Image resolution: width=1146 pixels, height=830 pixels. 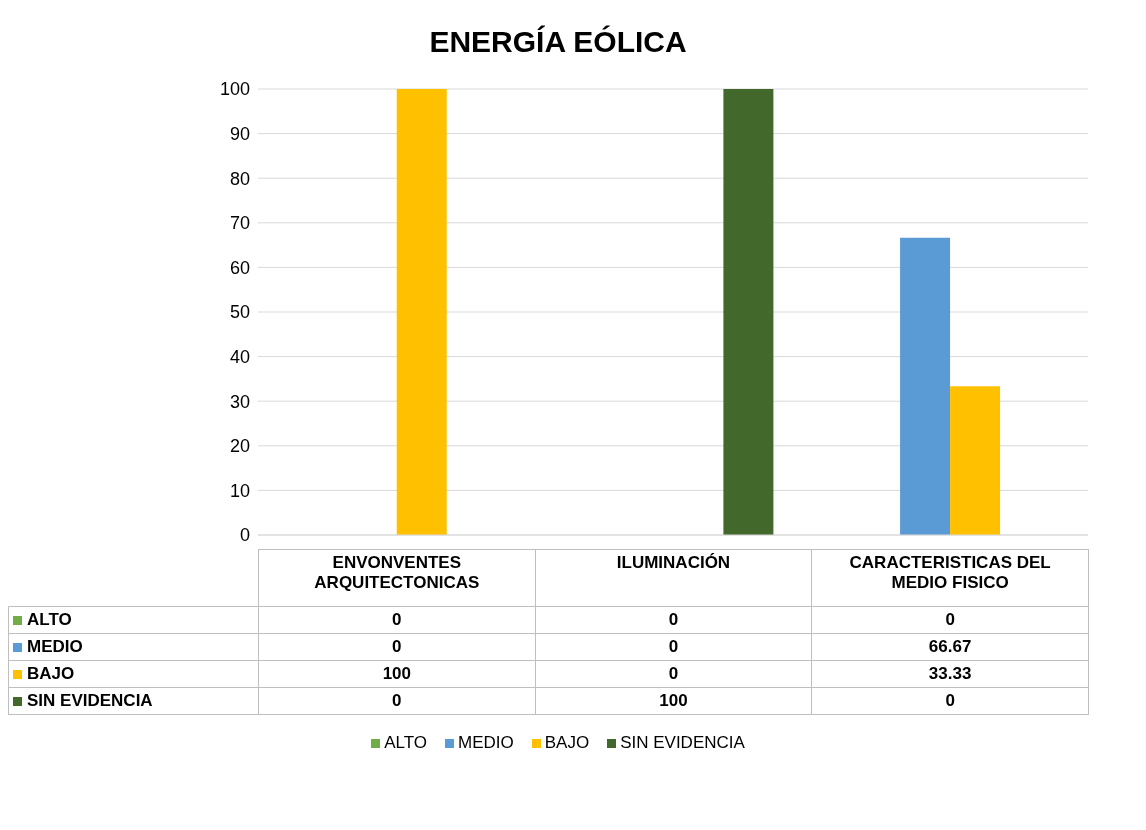 What do you see at coordinates (239, 223) in the screenshot?
I see `y-tick-label: 70` at bounding box center [239, 223].